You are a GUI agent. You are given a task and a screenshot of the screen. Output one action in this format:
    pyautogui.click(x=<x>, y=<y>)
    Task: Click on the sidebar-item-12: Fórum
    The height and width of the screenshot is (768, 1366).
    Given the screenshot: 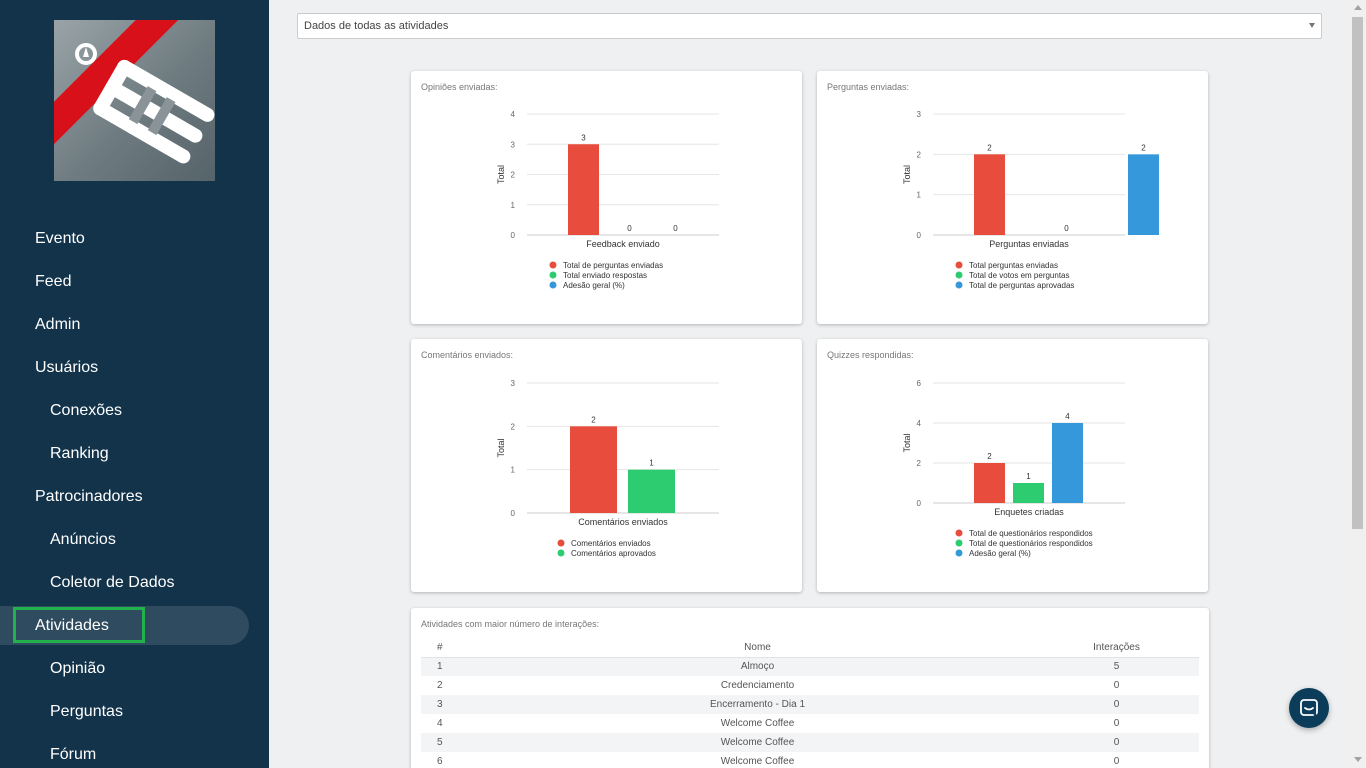 What is the action you would take?
    pyautogui.click(x=134, y=750)
    